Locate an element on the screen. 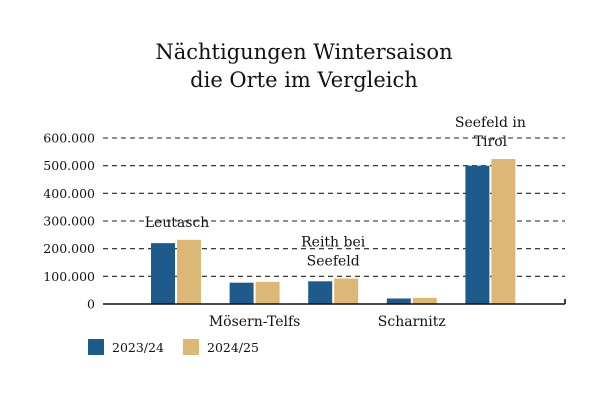  category-label: Mösern-Telfs is located at coordinates (255, 322).